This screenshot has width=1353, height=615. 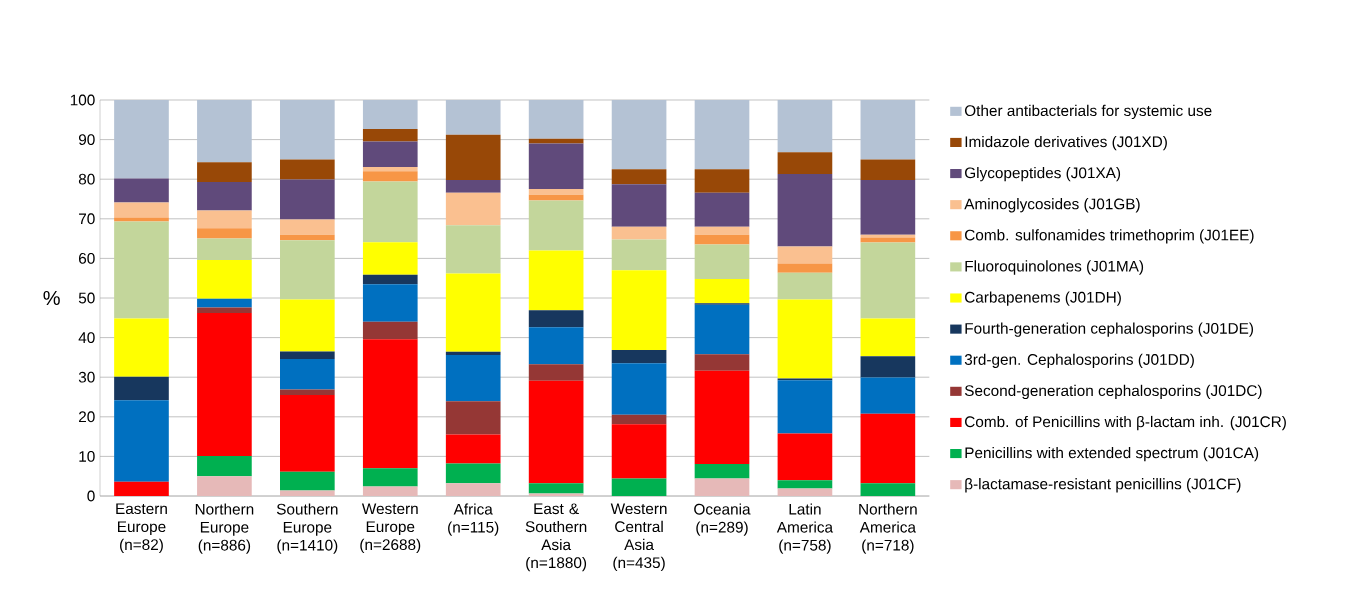 I want to click on legend-label: Imidazole derivatives (J01XD), so click(x=1066, y=143).